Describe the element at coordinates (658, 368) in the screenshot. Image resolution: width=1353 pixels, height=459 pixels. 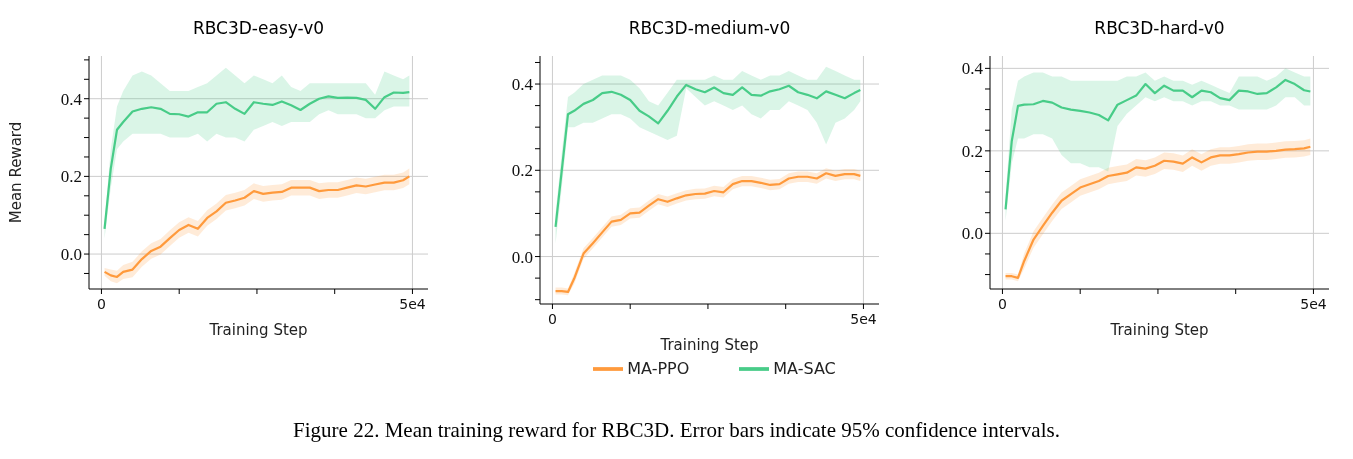
I see `legend-label: MA-PPO` at that location.